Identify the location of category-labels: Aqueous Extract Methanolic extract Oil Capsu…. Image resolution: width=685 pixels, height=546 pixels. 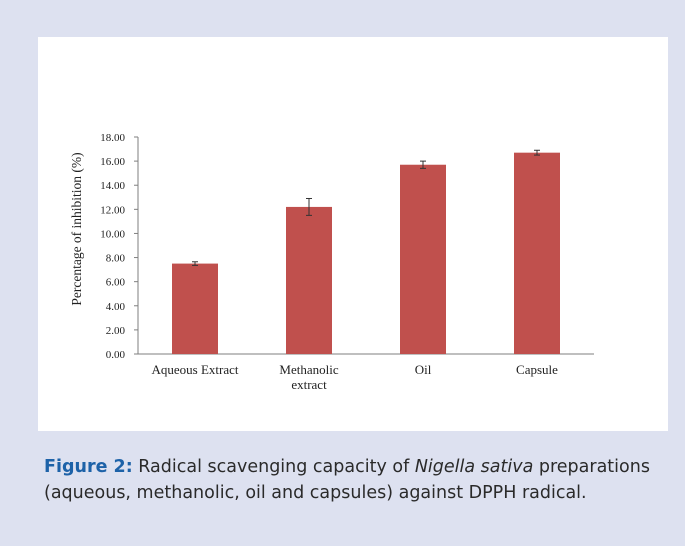
(354, 377).